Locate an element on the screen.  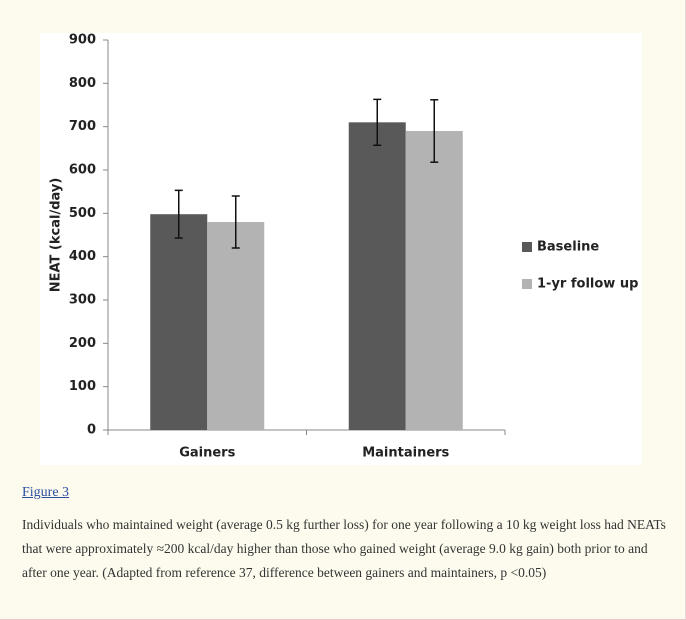
y-axis-label: NEAT (kcal/day) is located at coordinates (56, 235).